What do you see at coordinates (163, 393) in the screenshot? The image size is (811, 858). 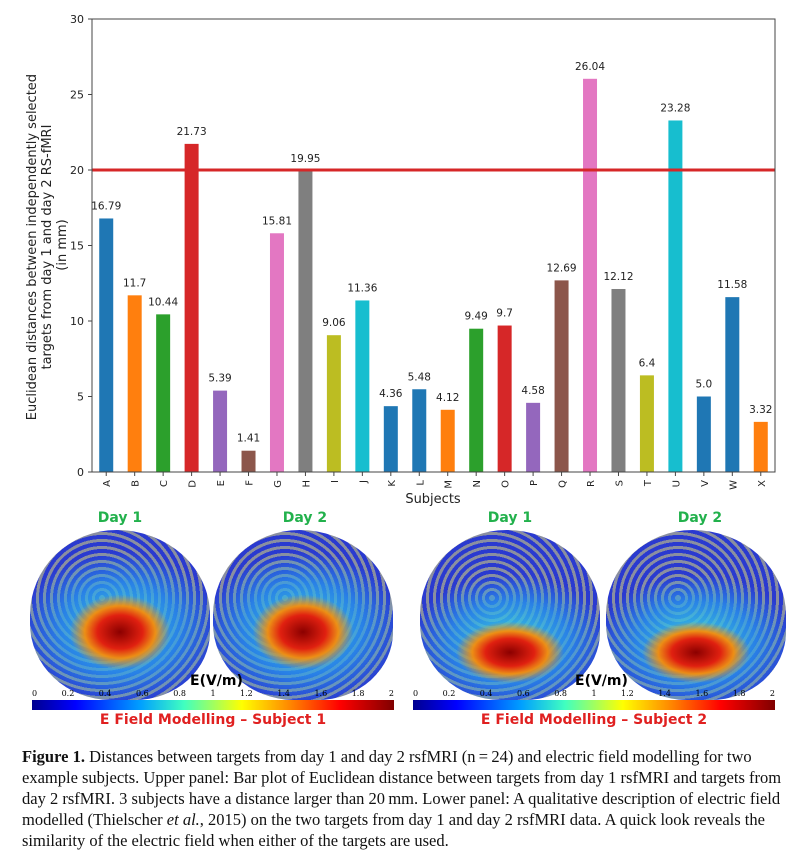 I see `bar-C` at bounding box center [163, 393].